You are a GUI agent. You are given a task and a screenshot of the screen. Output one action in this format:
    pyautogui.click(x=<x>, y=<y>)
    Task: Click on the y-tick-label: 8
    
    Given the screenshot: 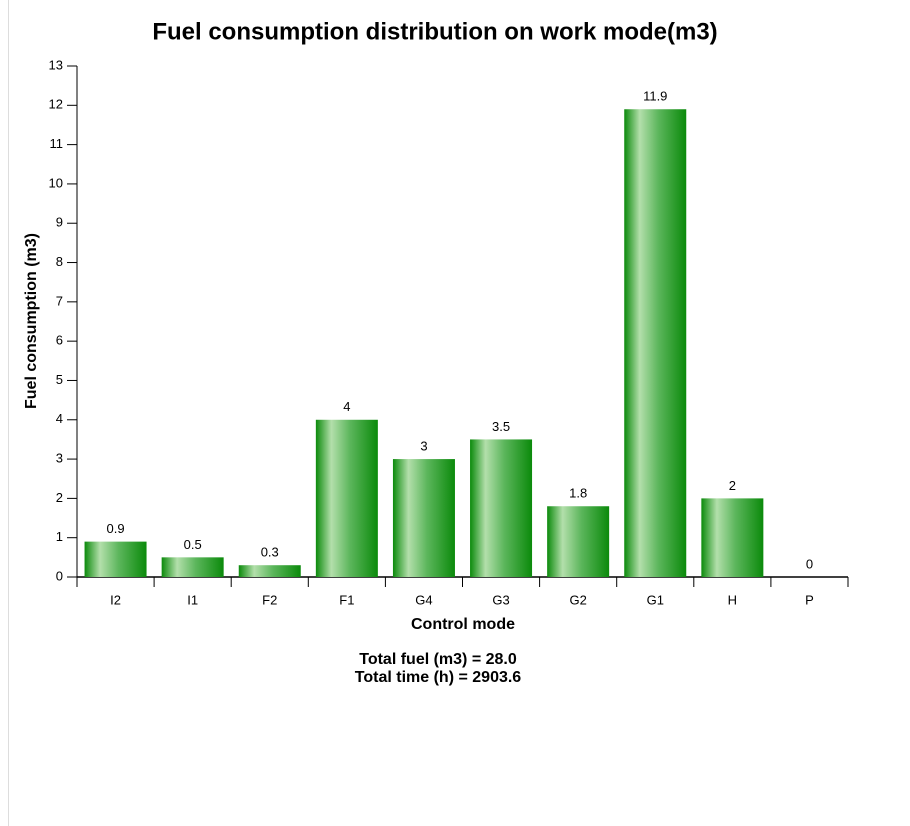 What is the action you would take?
    pyautogui.click(x=59, y=261)
    